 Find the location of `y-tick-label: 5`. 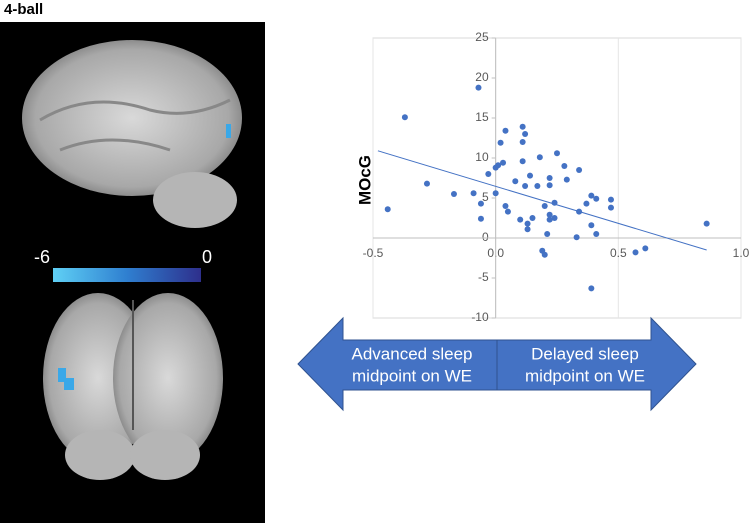

y-tick-label: 5 is located at coordinates (485, 197).